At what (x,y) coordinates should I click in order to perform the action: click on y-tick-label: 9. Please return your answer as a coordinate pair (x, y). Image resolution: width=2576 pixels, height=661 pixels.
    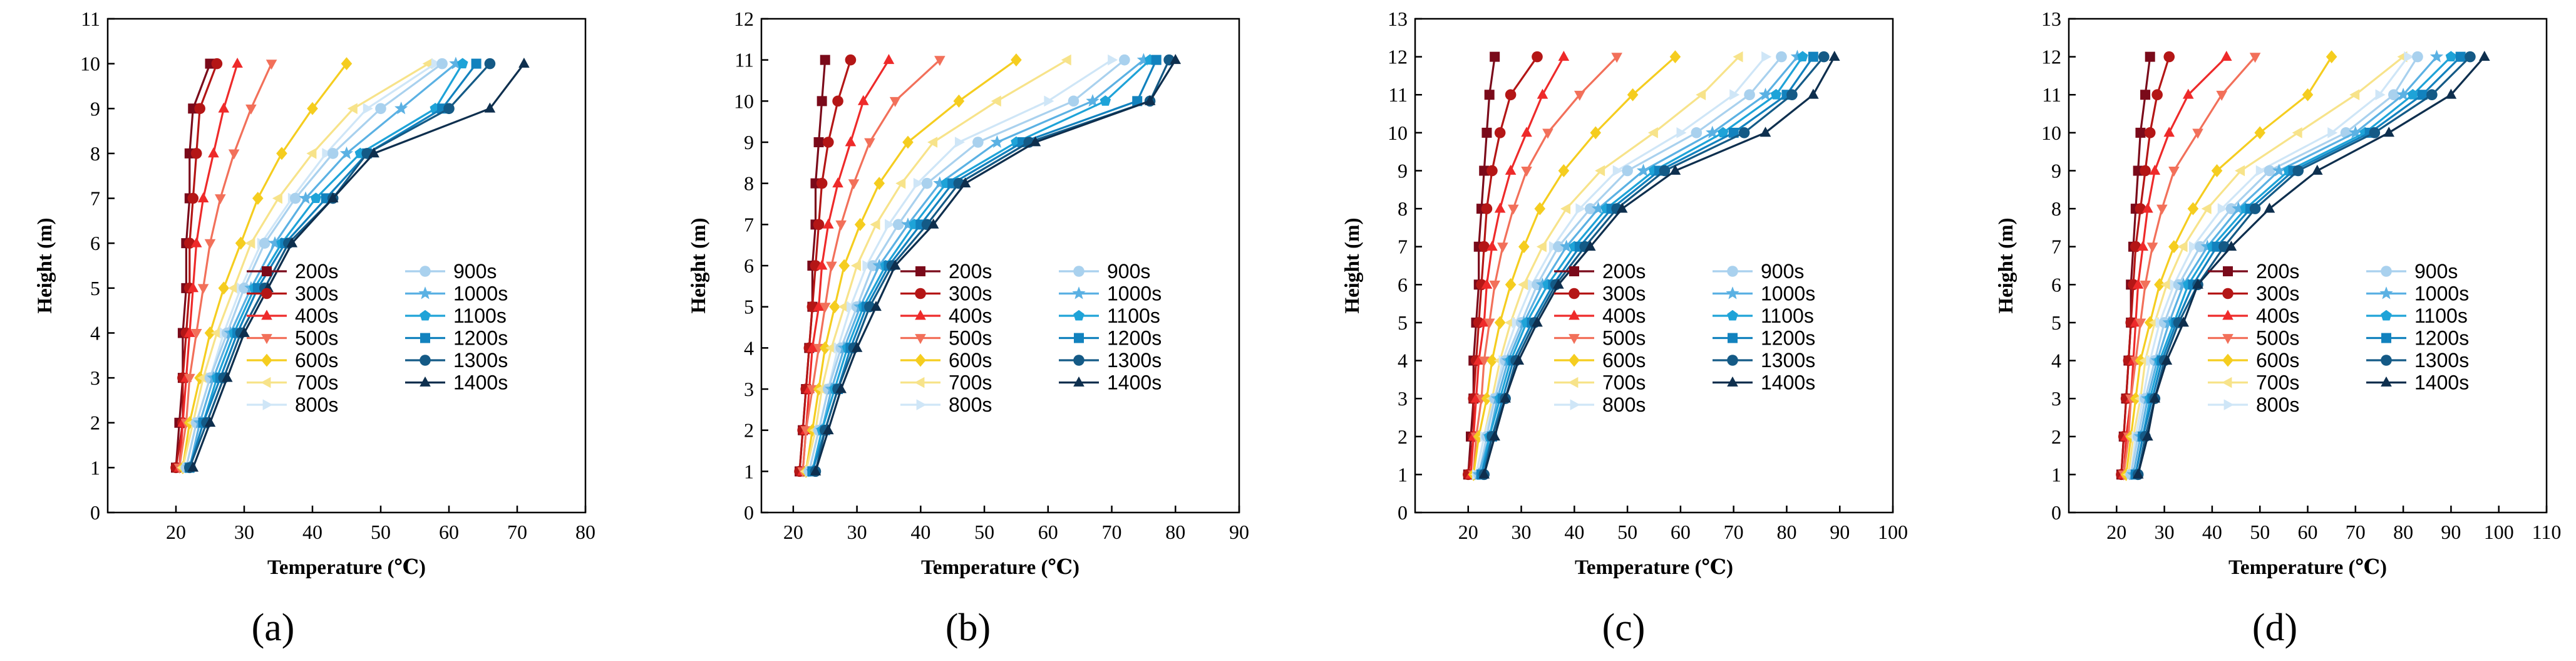
    Looking at the image, I should click on (2056, 171).